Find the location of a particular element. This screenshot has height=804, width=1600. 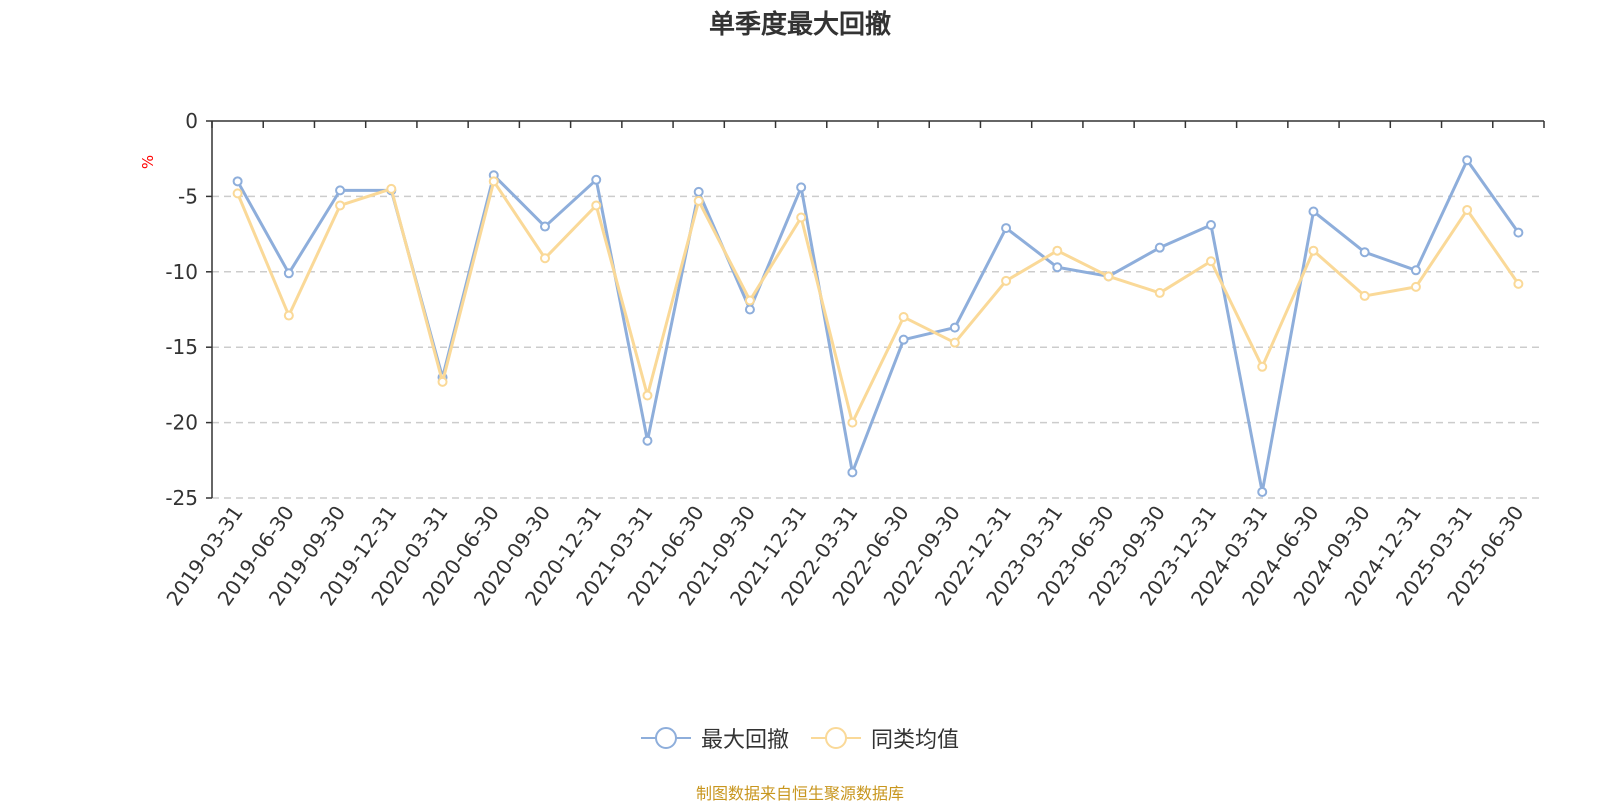

source-note: 制图数据来自恒生聚源数据库 is located at coordinates (799, 793).